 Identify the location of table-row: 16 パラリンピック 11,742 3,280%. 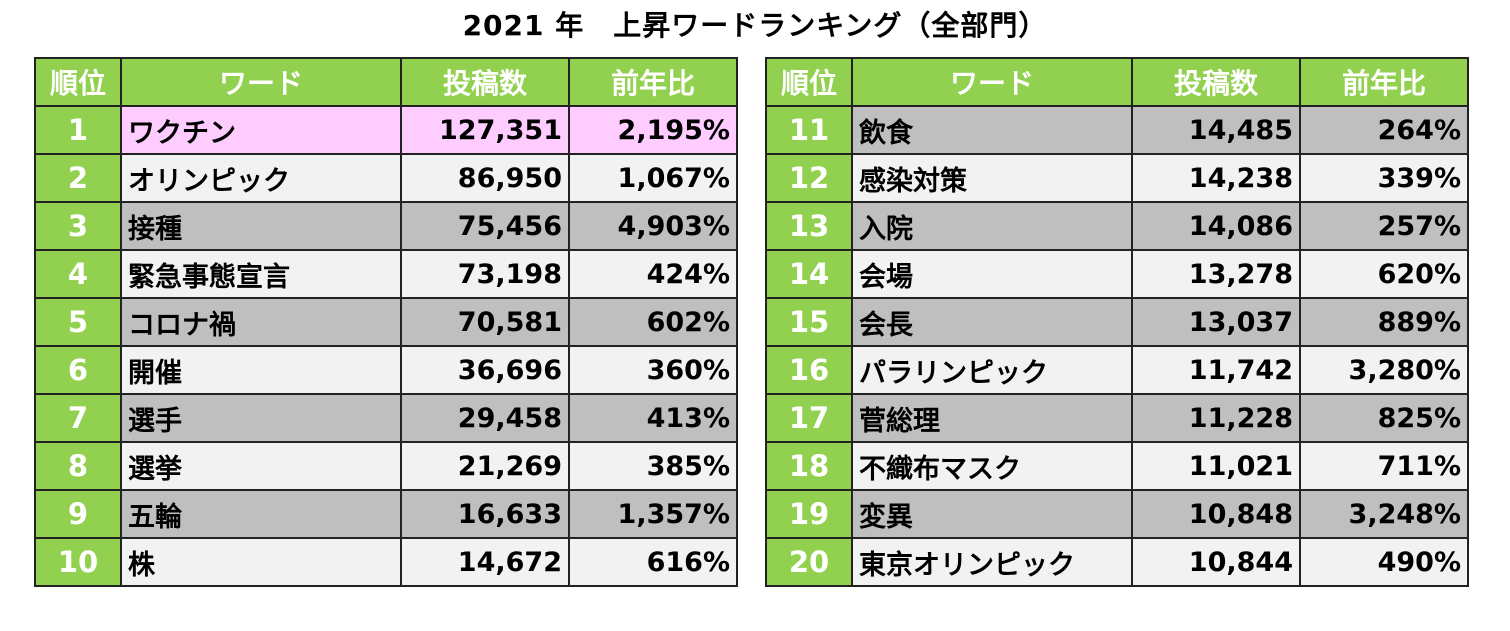
(1117, 370).